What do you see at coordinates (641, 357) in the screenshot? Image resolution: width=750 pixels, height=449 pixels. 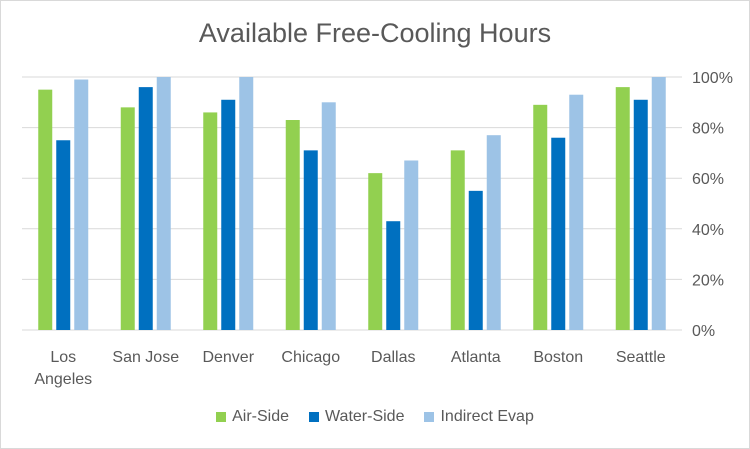 I see `x-category-label: Seattle` at bounding box center [641, 357].